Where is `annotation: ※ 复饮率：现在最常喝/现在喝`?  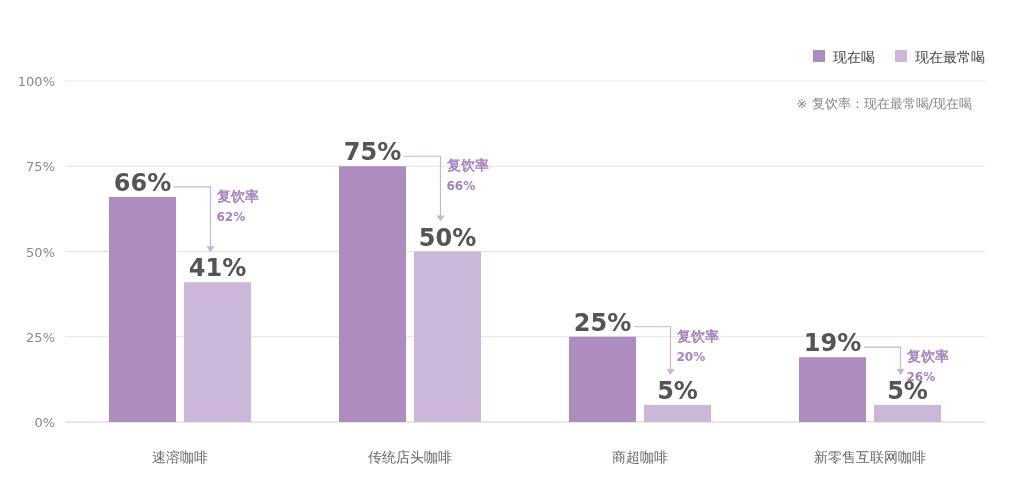
annotation: ※ 复饮率：现在最常喝/现在喝 is located at coordinates (884, 103).